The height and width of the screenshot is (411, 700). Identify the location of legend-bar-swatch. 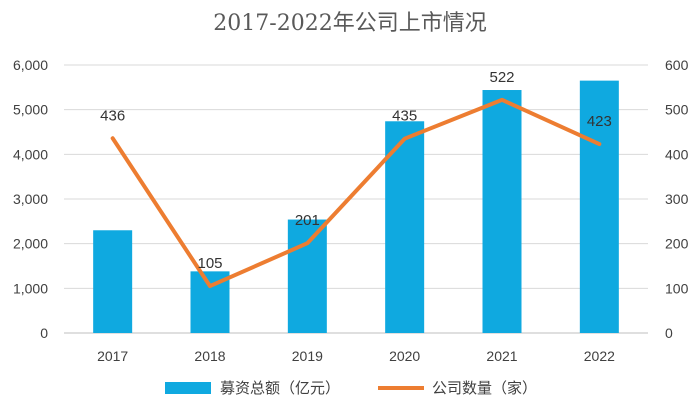
(188, 388).